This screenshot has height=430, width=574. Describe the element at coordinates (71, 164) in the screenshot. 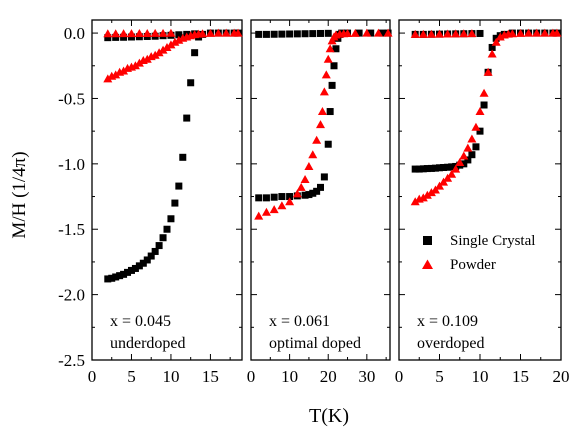

I see `y-tick-label: -1.0` at that location.